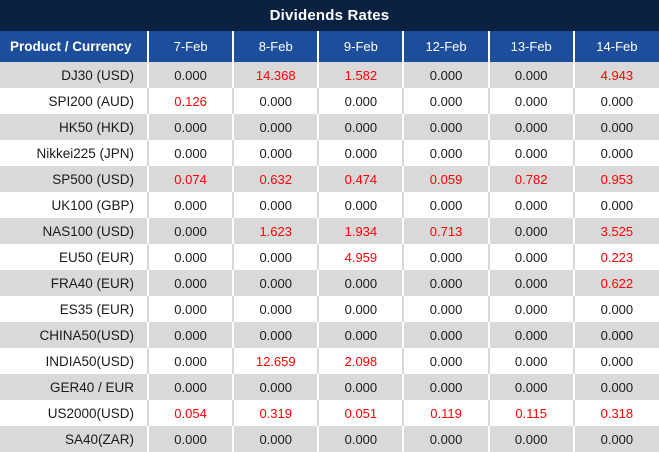 This screenshot has width=659, height=452. What do you see at coordinates (74, 309) in the screenshot?
I see `product-label: ES35 (EUR)` at bounding box center [74, 309].